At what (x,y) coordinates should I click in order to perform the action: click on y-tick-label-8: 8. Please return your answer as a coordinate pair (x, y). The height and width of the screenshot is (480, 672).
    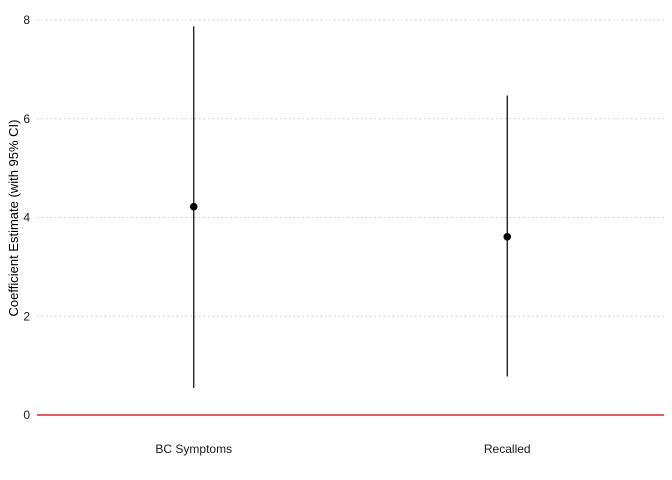
    Looking at the image, I should click on (26, 20).